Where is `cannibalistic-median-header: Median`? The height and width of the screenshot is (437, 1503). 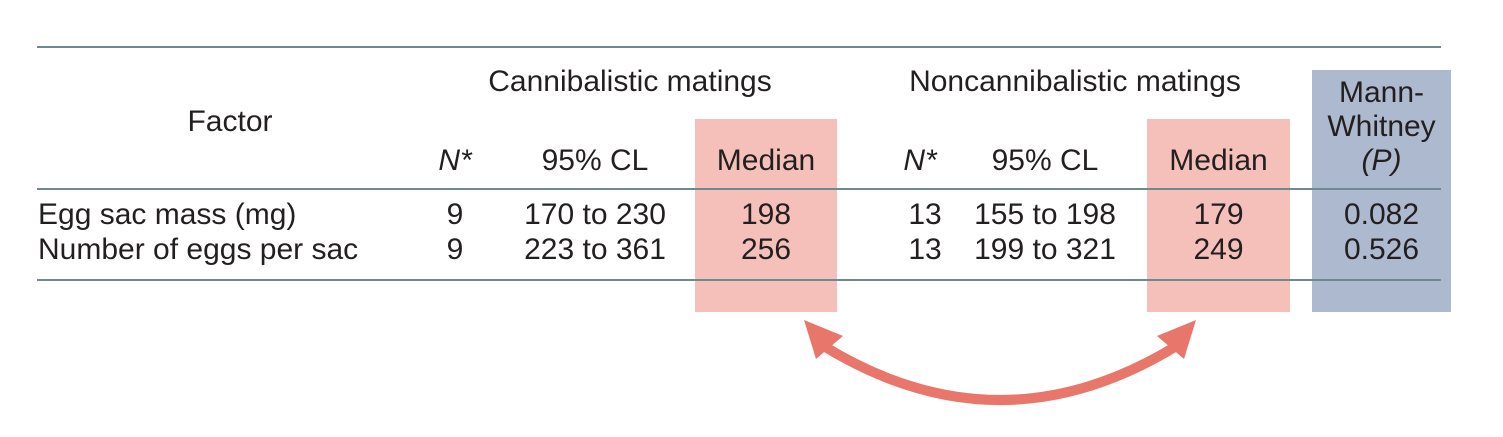 cannibalistic-median-header: Median is located at coordinates (766, 160).